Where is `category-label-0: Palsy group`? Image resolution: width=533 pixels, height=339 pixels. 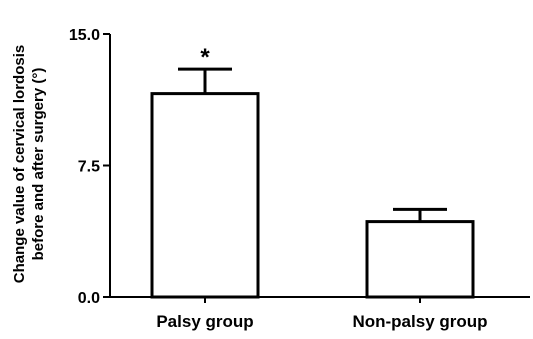 category-label-0: Palsy group is located at coordinates (204, 321).